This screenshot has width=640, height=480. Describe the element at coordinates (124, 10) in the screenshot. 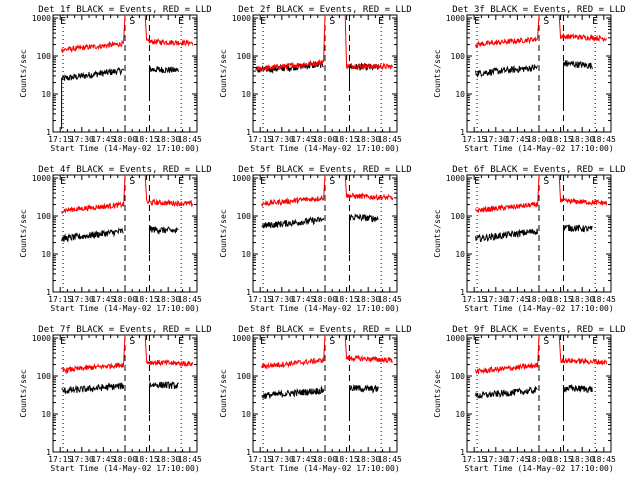

I see `panel-title: Det 1f BLACK = Events, RED = LLD` at that location.